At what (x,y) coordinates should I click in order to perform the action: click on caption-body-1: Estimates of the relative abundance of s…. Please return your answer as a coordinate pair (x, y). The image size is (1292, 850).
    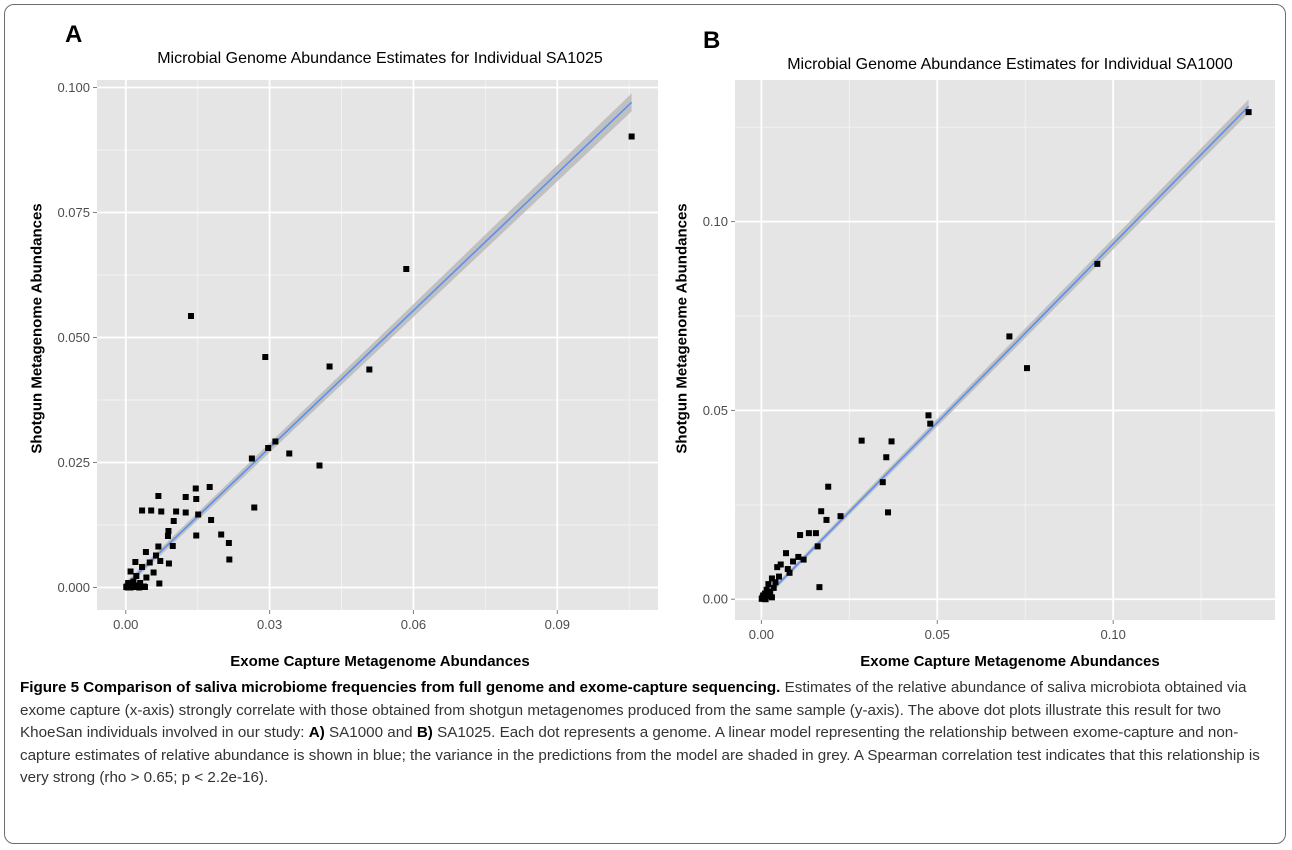
    Looking at the image, I should click on (633, 710).